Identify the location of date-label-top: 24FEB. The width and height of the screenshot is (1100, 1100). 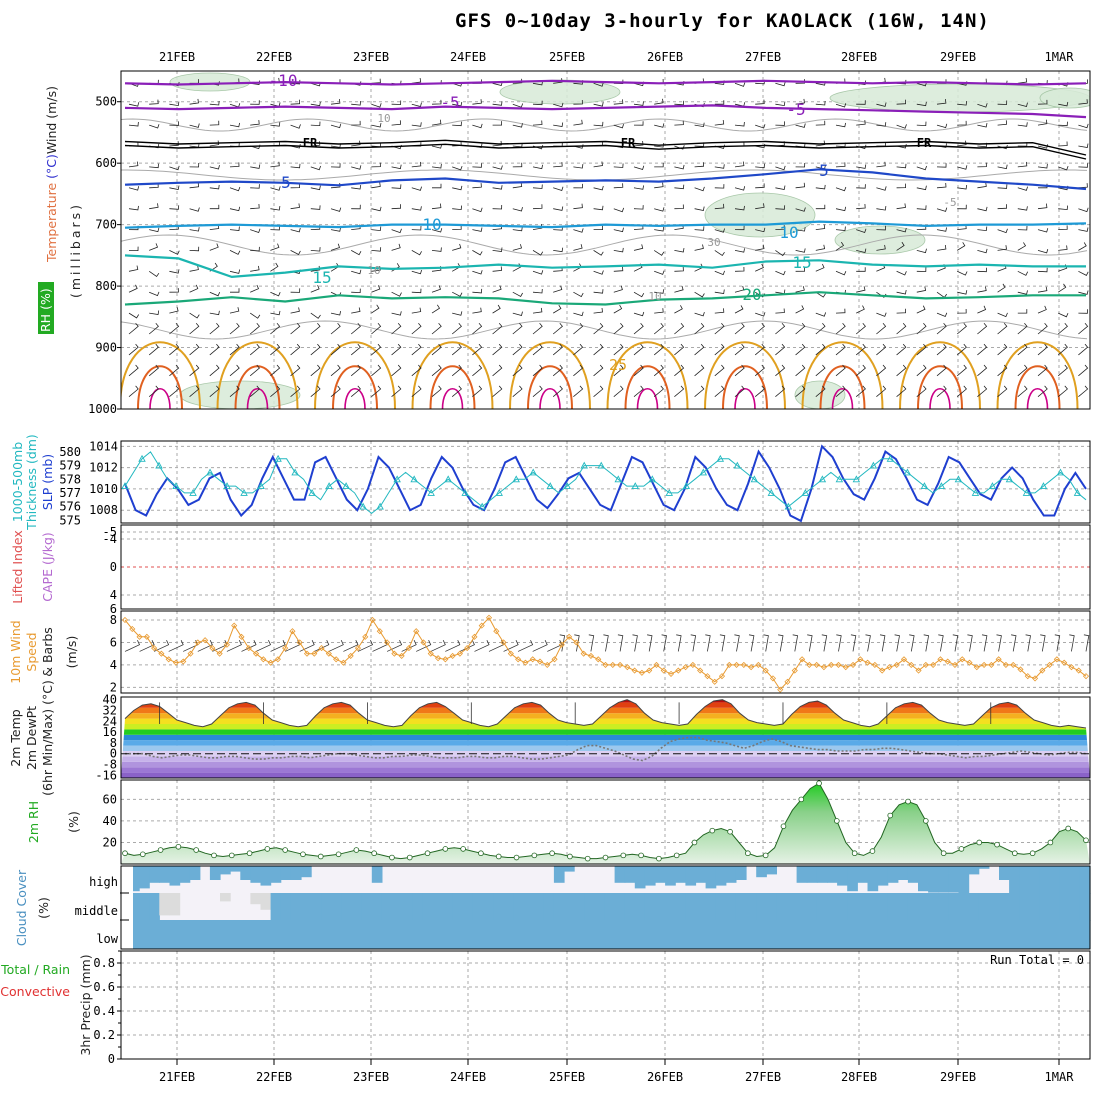
(468, 57).